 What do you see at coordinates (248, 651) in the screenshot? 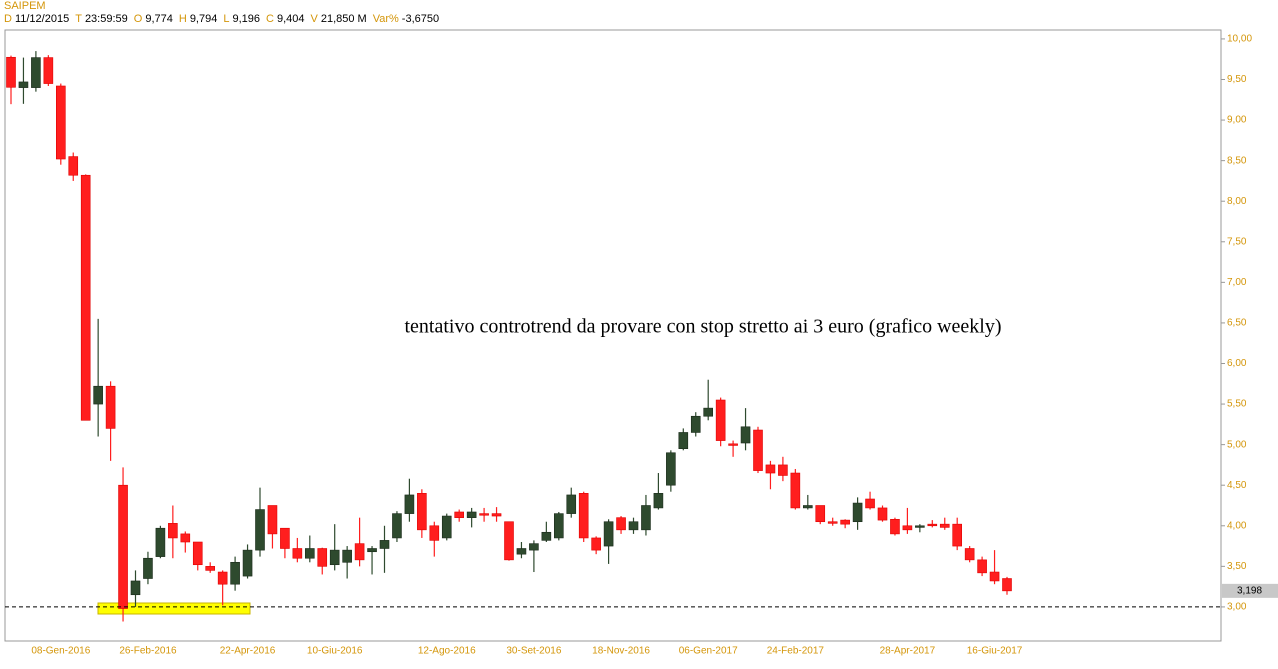
I see `x-tick-label: 22-Apr-2016` at bounding box center [248, 651].